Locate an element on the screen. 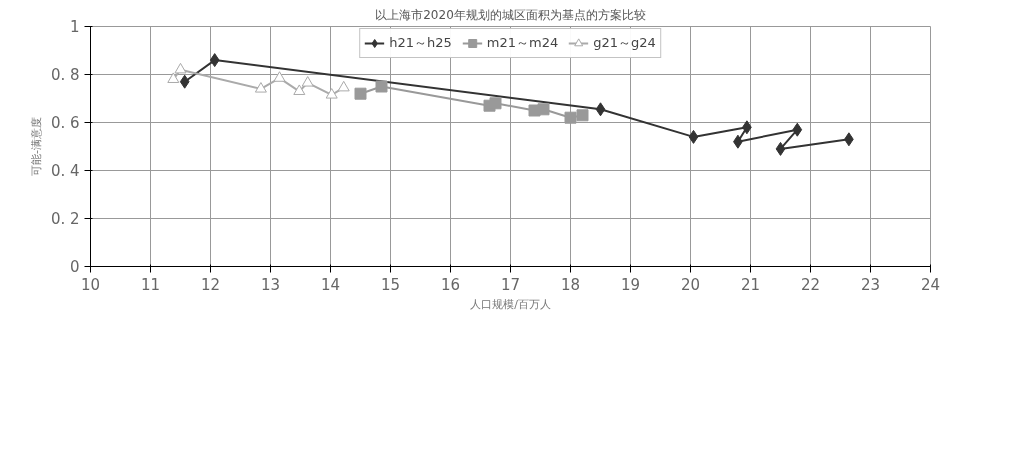 Image resolution: width=1033 pixels, height=476 pixels. x-tick-label: 12 is located at coordinates (210, 284).